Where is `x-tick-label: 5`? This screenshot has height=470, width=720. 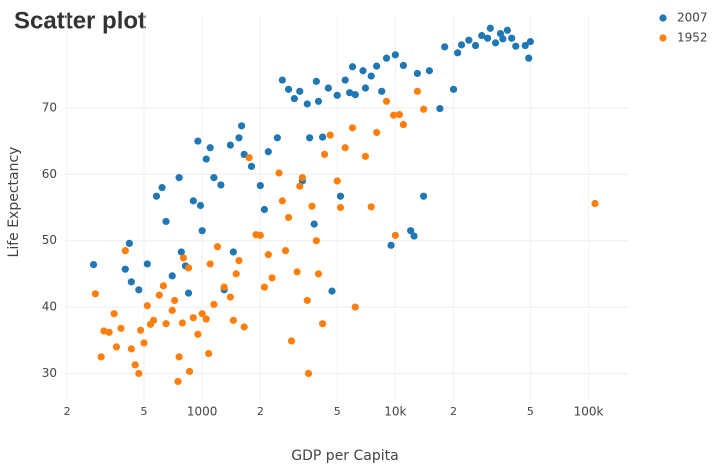 x-tick-label: 5 is located at coordinates (337, 411).